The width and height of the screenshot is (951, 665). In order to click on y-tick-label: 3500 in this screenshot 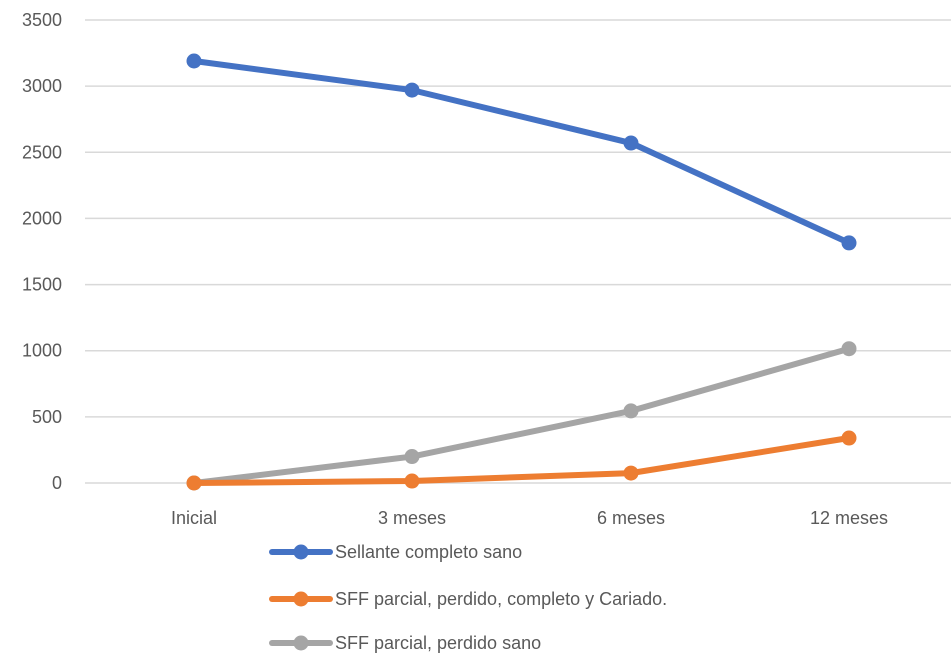, I will do `click(42, 20)`.